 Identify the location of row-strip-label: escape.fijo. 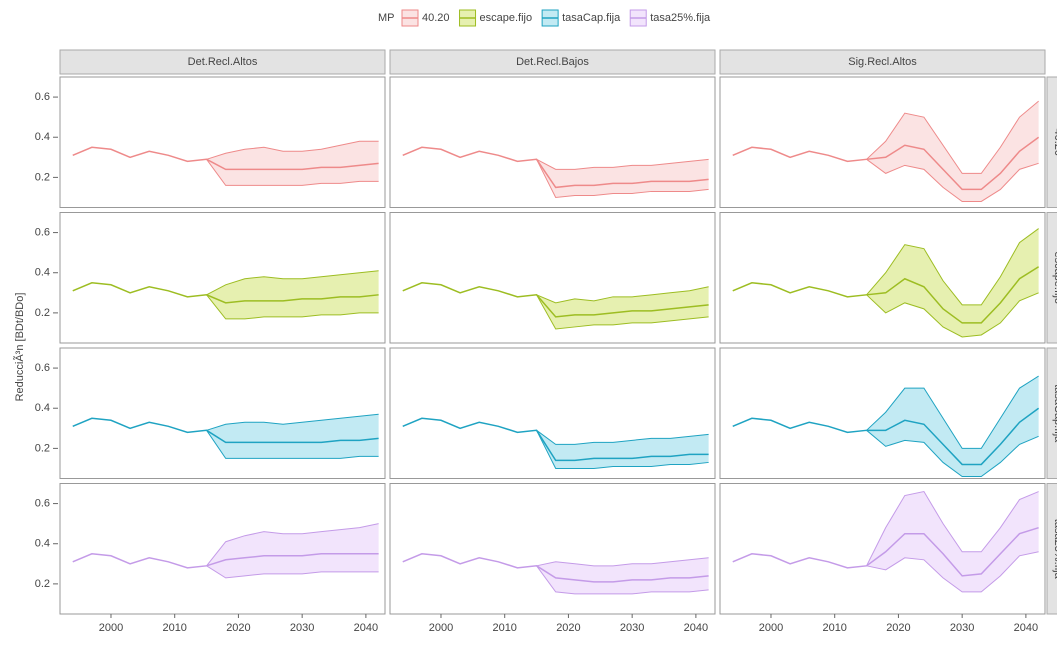
(1054, 277).